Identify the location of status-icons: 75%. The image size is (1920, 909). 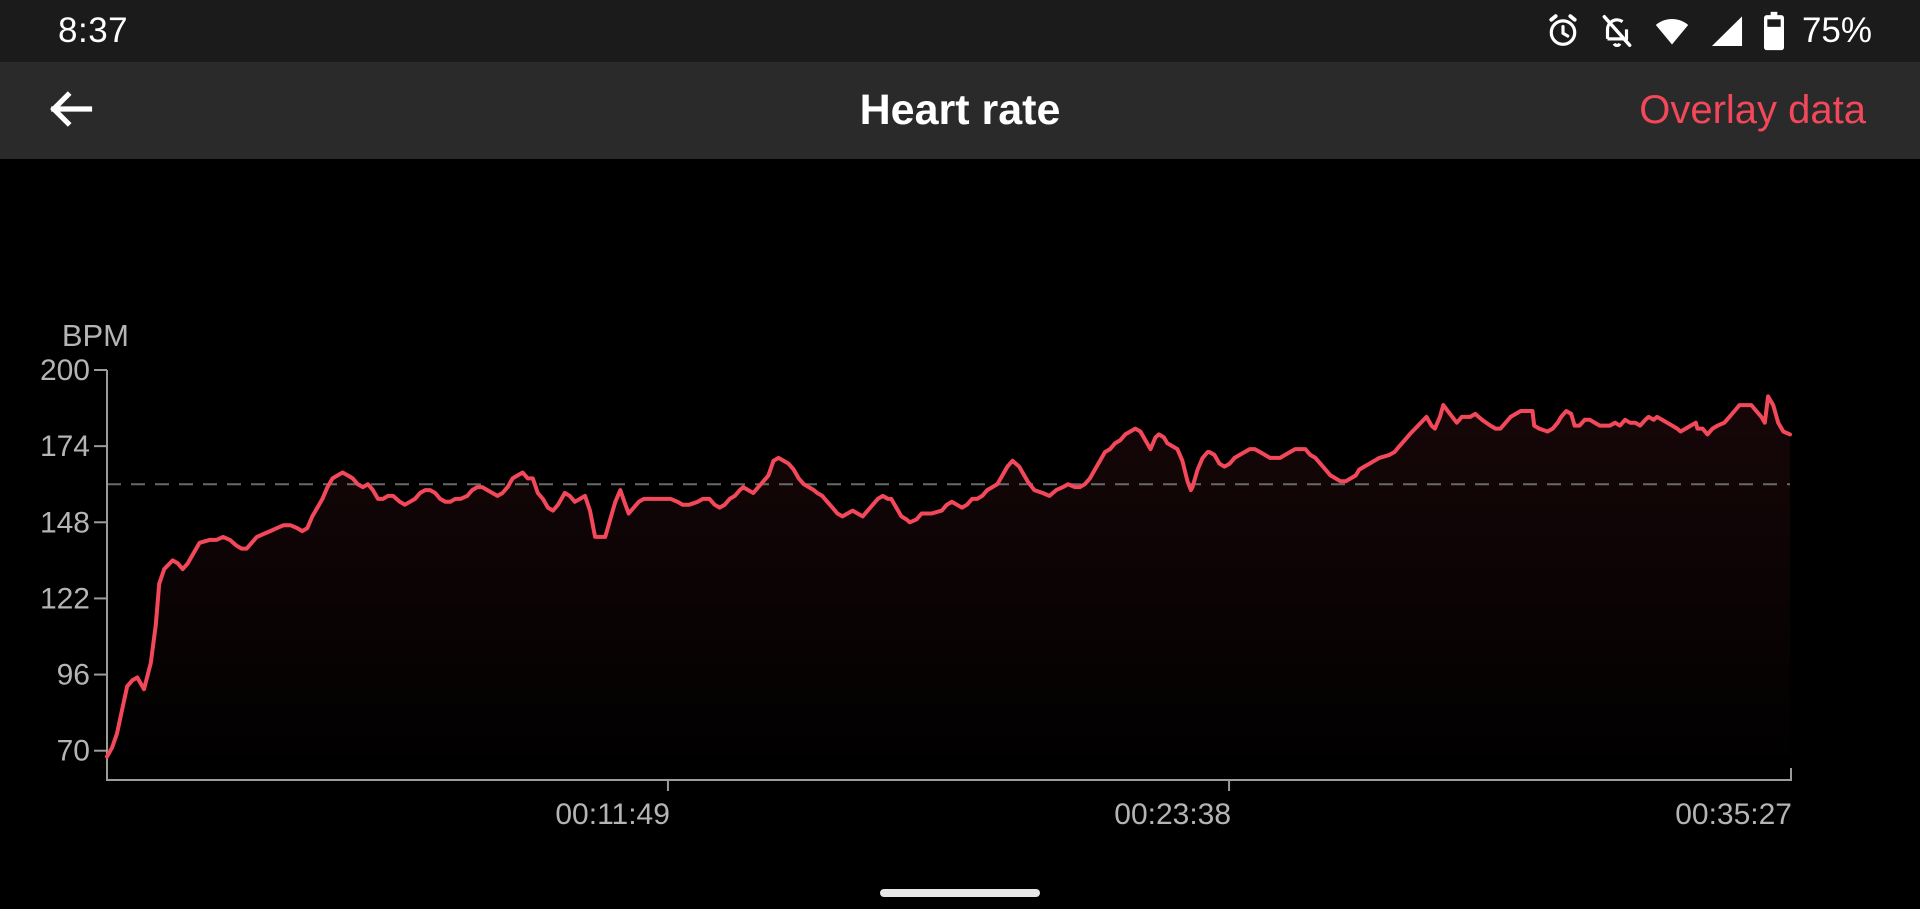
(1708, 31).